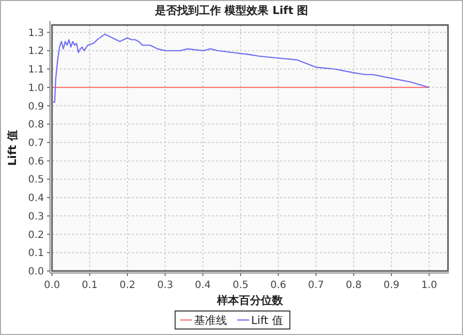 The width and height of the screenshot is (463, 335). Describe the element at coordinates (36, 88) in the screenshot. I see `y-tick-label: 1.0` at that location.